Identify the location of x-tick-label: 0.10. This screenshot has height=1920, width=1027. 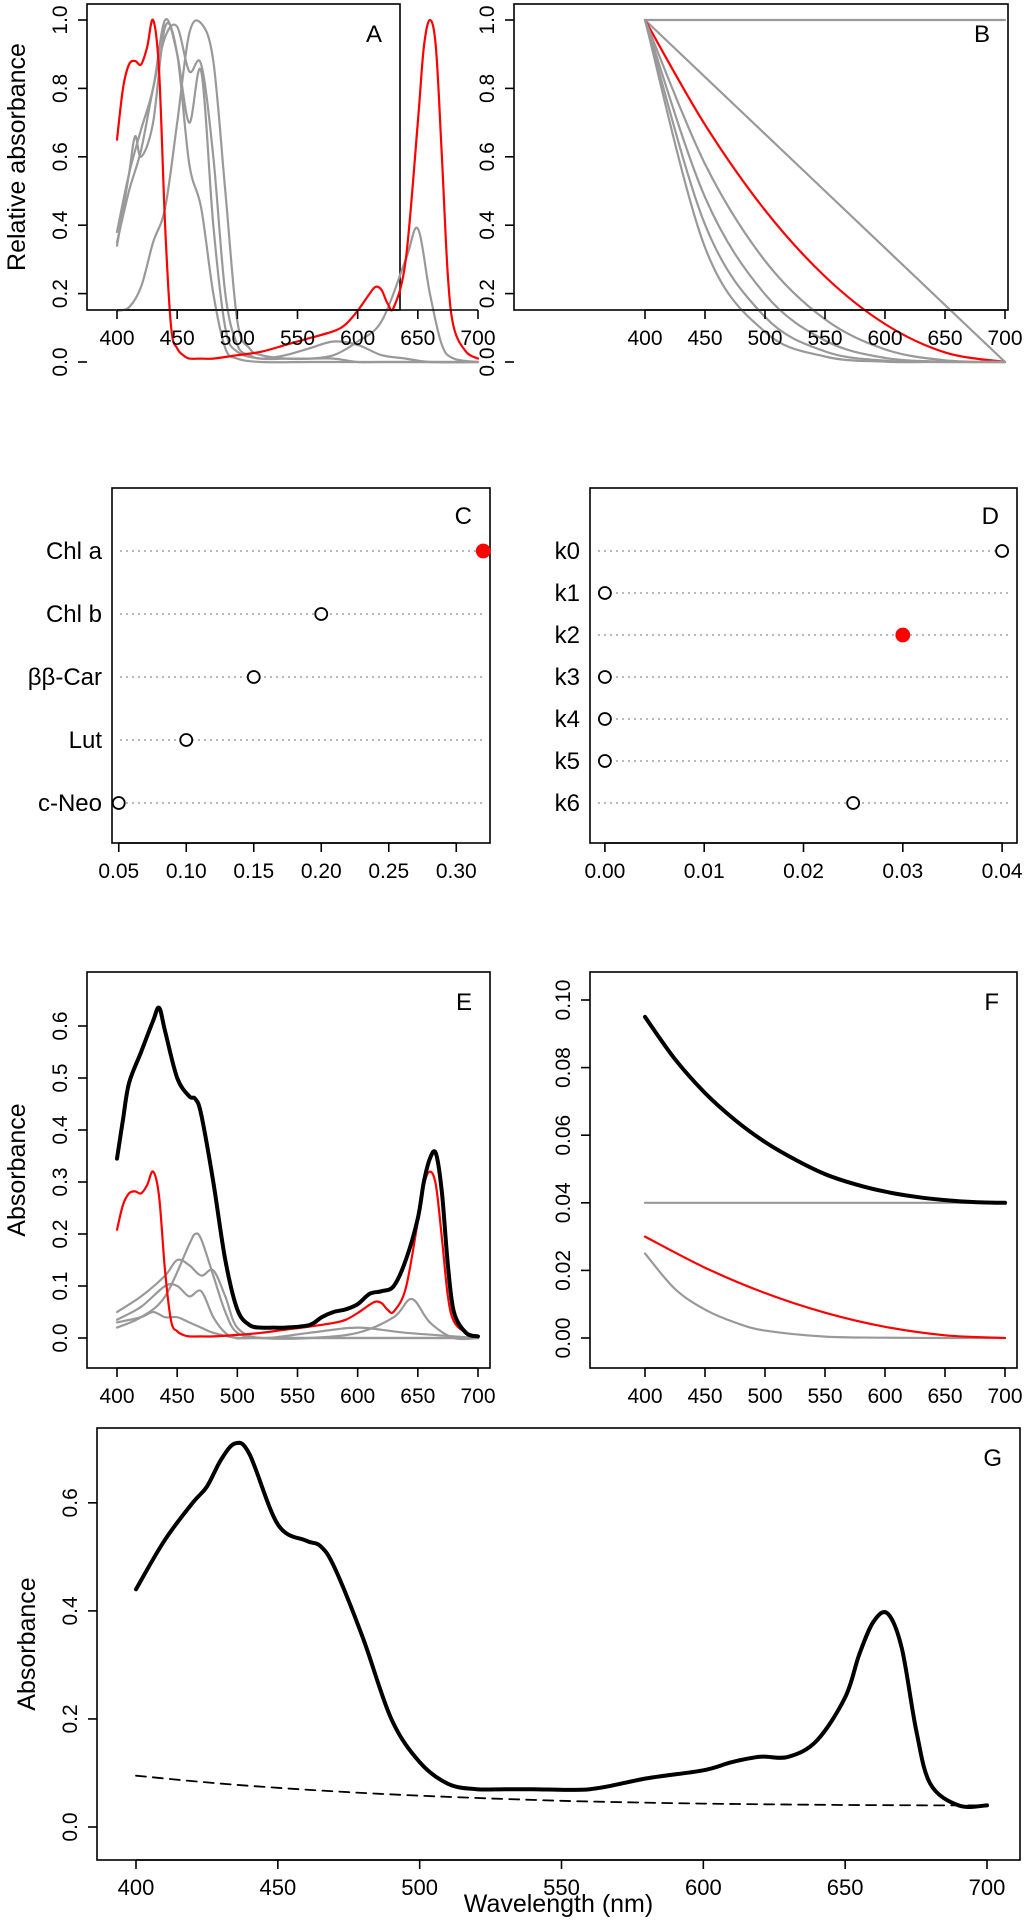
(186, 871).